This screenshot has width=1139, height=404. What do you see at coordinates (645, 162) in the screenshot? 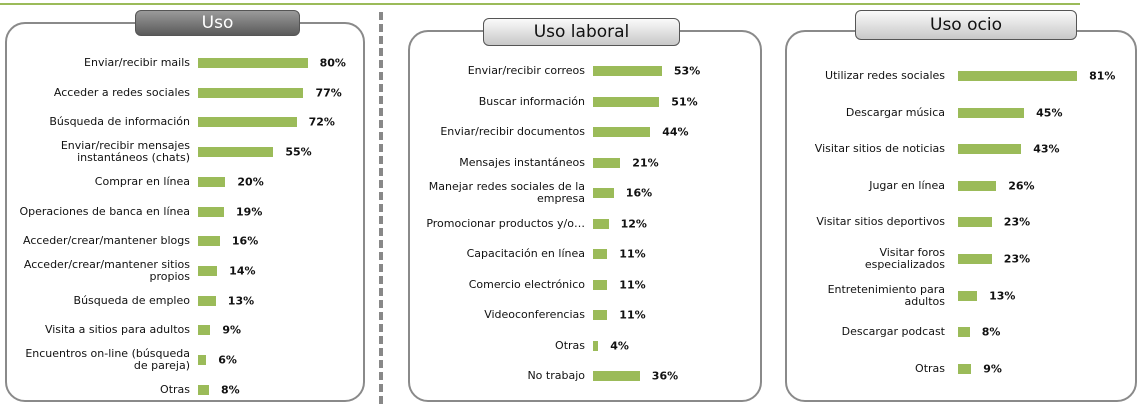
I see `value-label: 21%` at bounding box center [645, 162].